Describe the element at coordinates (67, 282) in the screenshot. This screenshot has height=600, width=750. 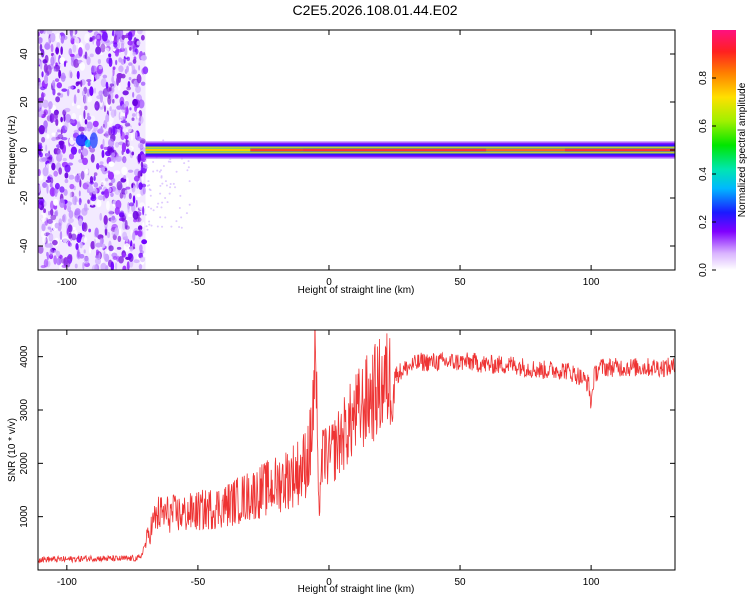
I see `spectrogram-xtick-label: -100` at that location.